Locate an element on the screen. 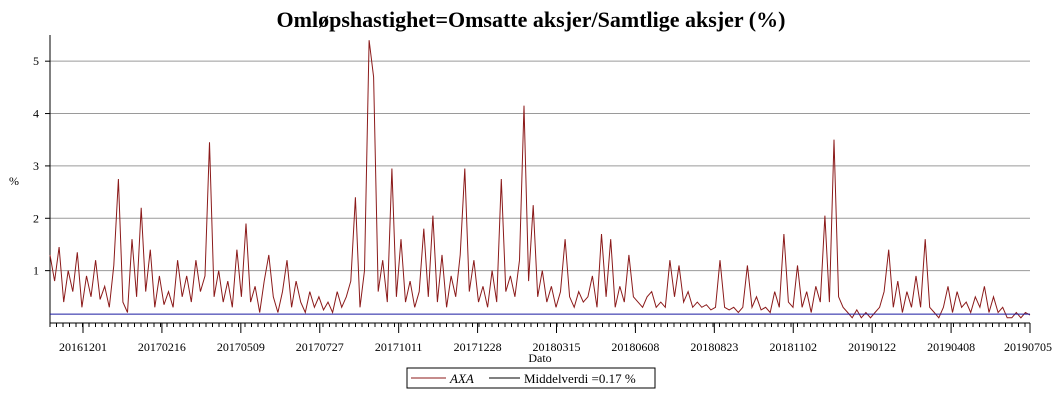 Image resolution: width=1062 pixels, height=400 pixels. x-tick-label: 20170509 is located at coordinates (241, 347).